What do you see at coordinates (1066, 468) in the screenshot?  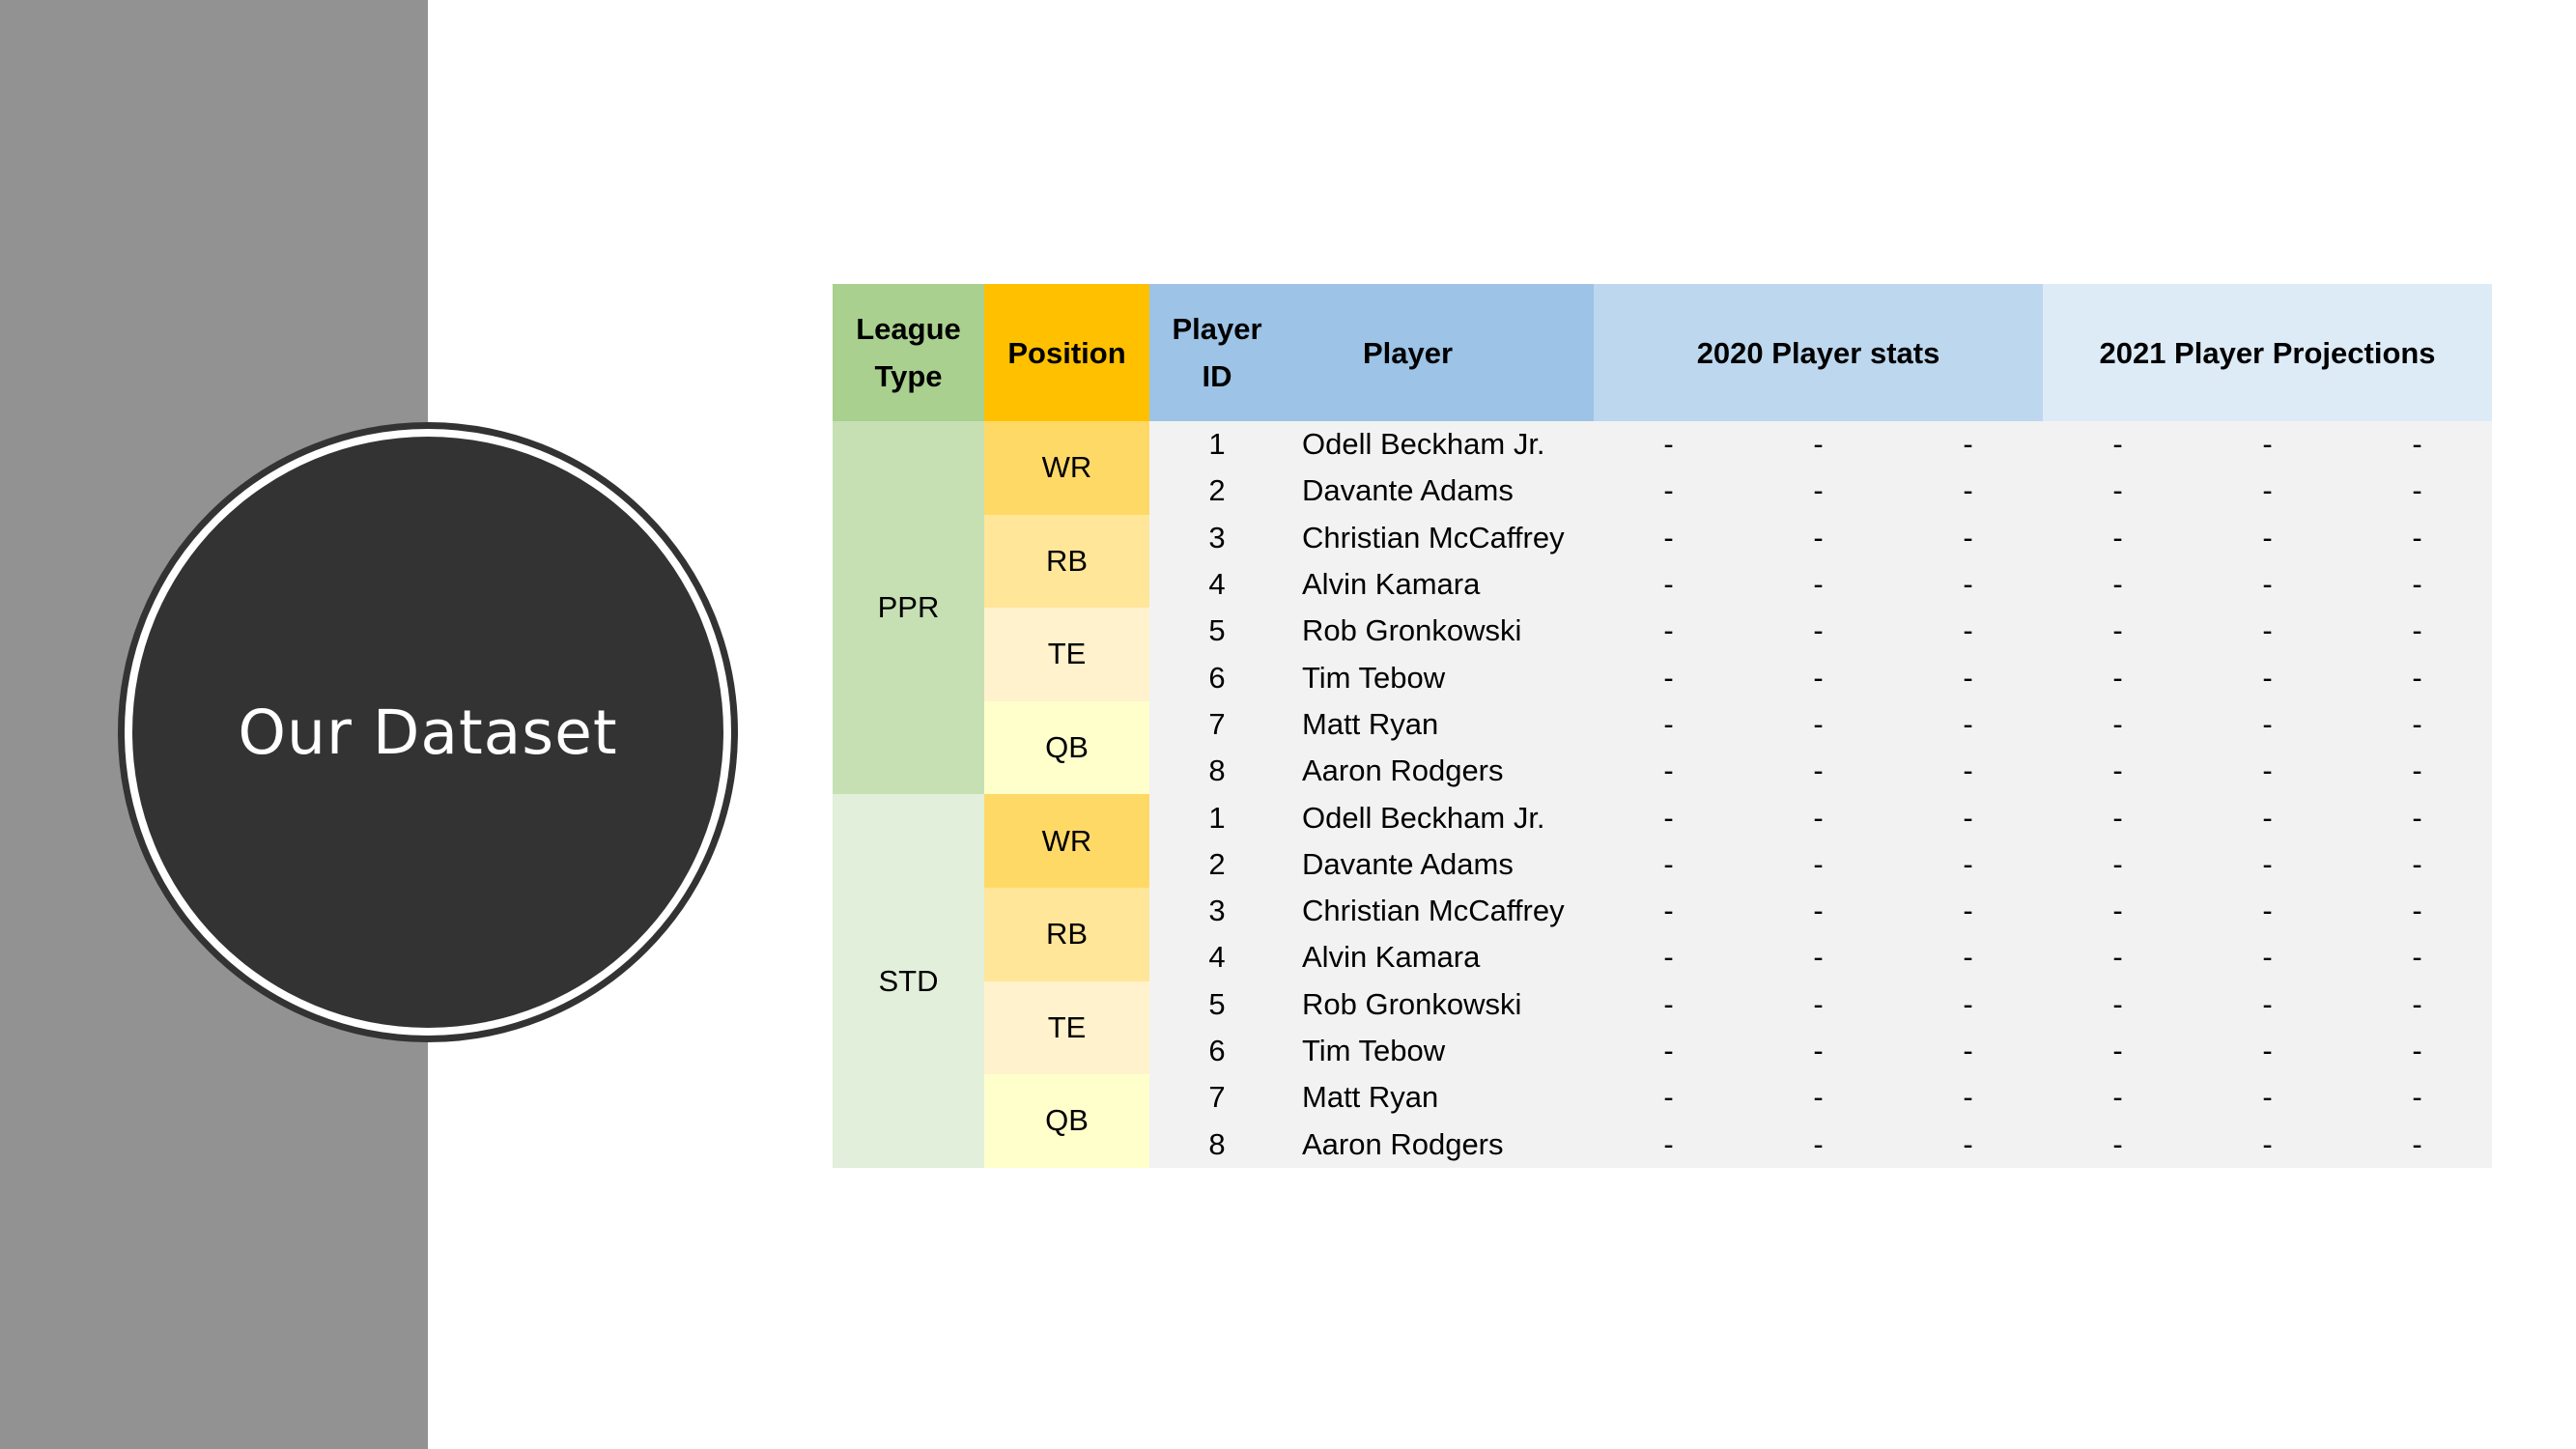 I see `position-cell: WR` at bounding box center [1066, 468].